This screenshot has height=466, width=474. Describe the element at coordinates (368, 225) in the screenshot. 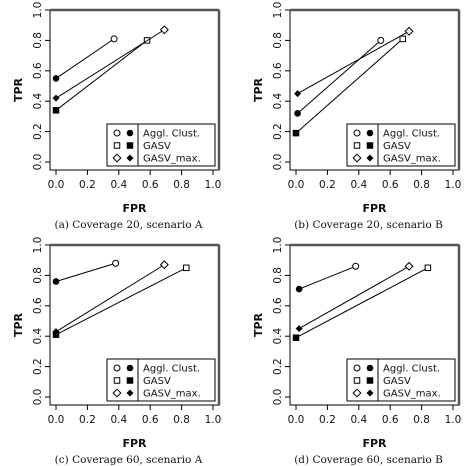

I see `panel-caption: (b) Coverage 20, scenario B` at that location.